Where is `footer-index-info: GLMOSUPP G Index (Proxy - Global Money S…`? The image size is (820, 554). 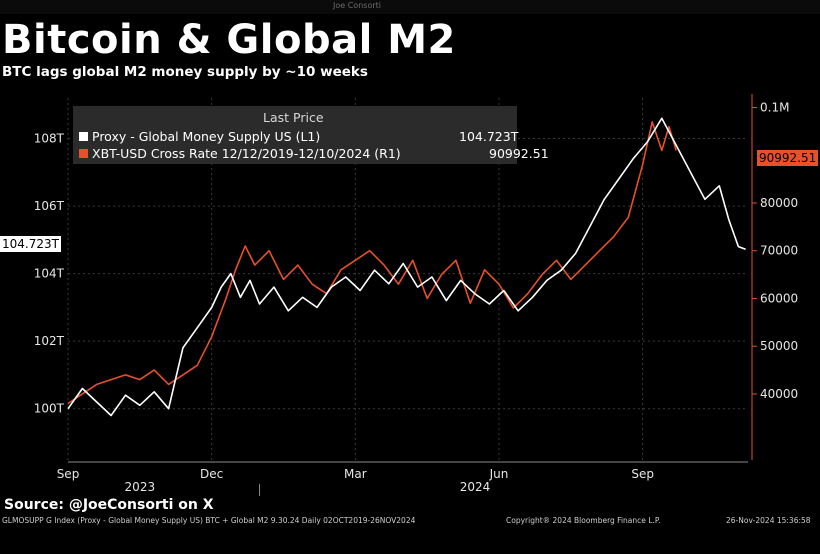 footer-index-info: GLMOSUPP G Index (Proxy - Global Money S… is located at coordinates (209, 520).